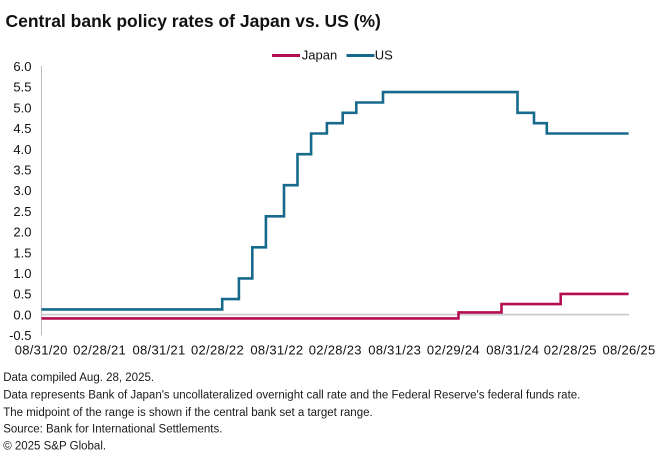  I want to click on svg-text: 5.5, so click(22, 87).